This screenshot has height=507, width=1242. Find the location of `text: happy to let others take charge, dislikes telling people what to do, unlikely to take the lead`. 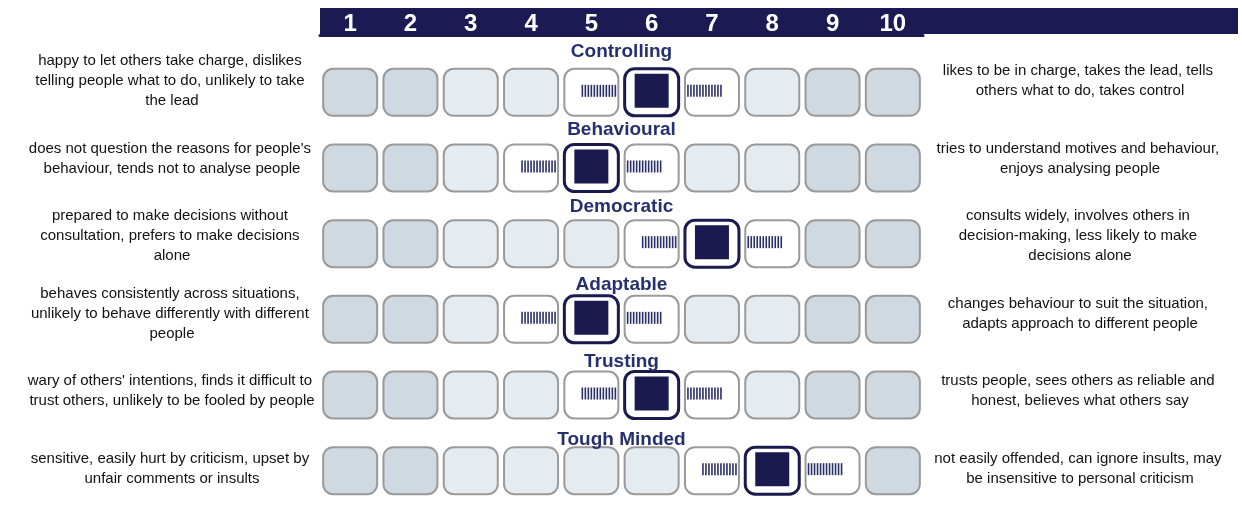

text: happy to let others take charge, dislikes telling people what to do, unlikely to take the lead is located at coordinates (172, 80).